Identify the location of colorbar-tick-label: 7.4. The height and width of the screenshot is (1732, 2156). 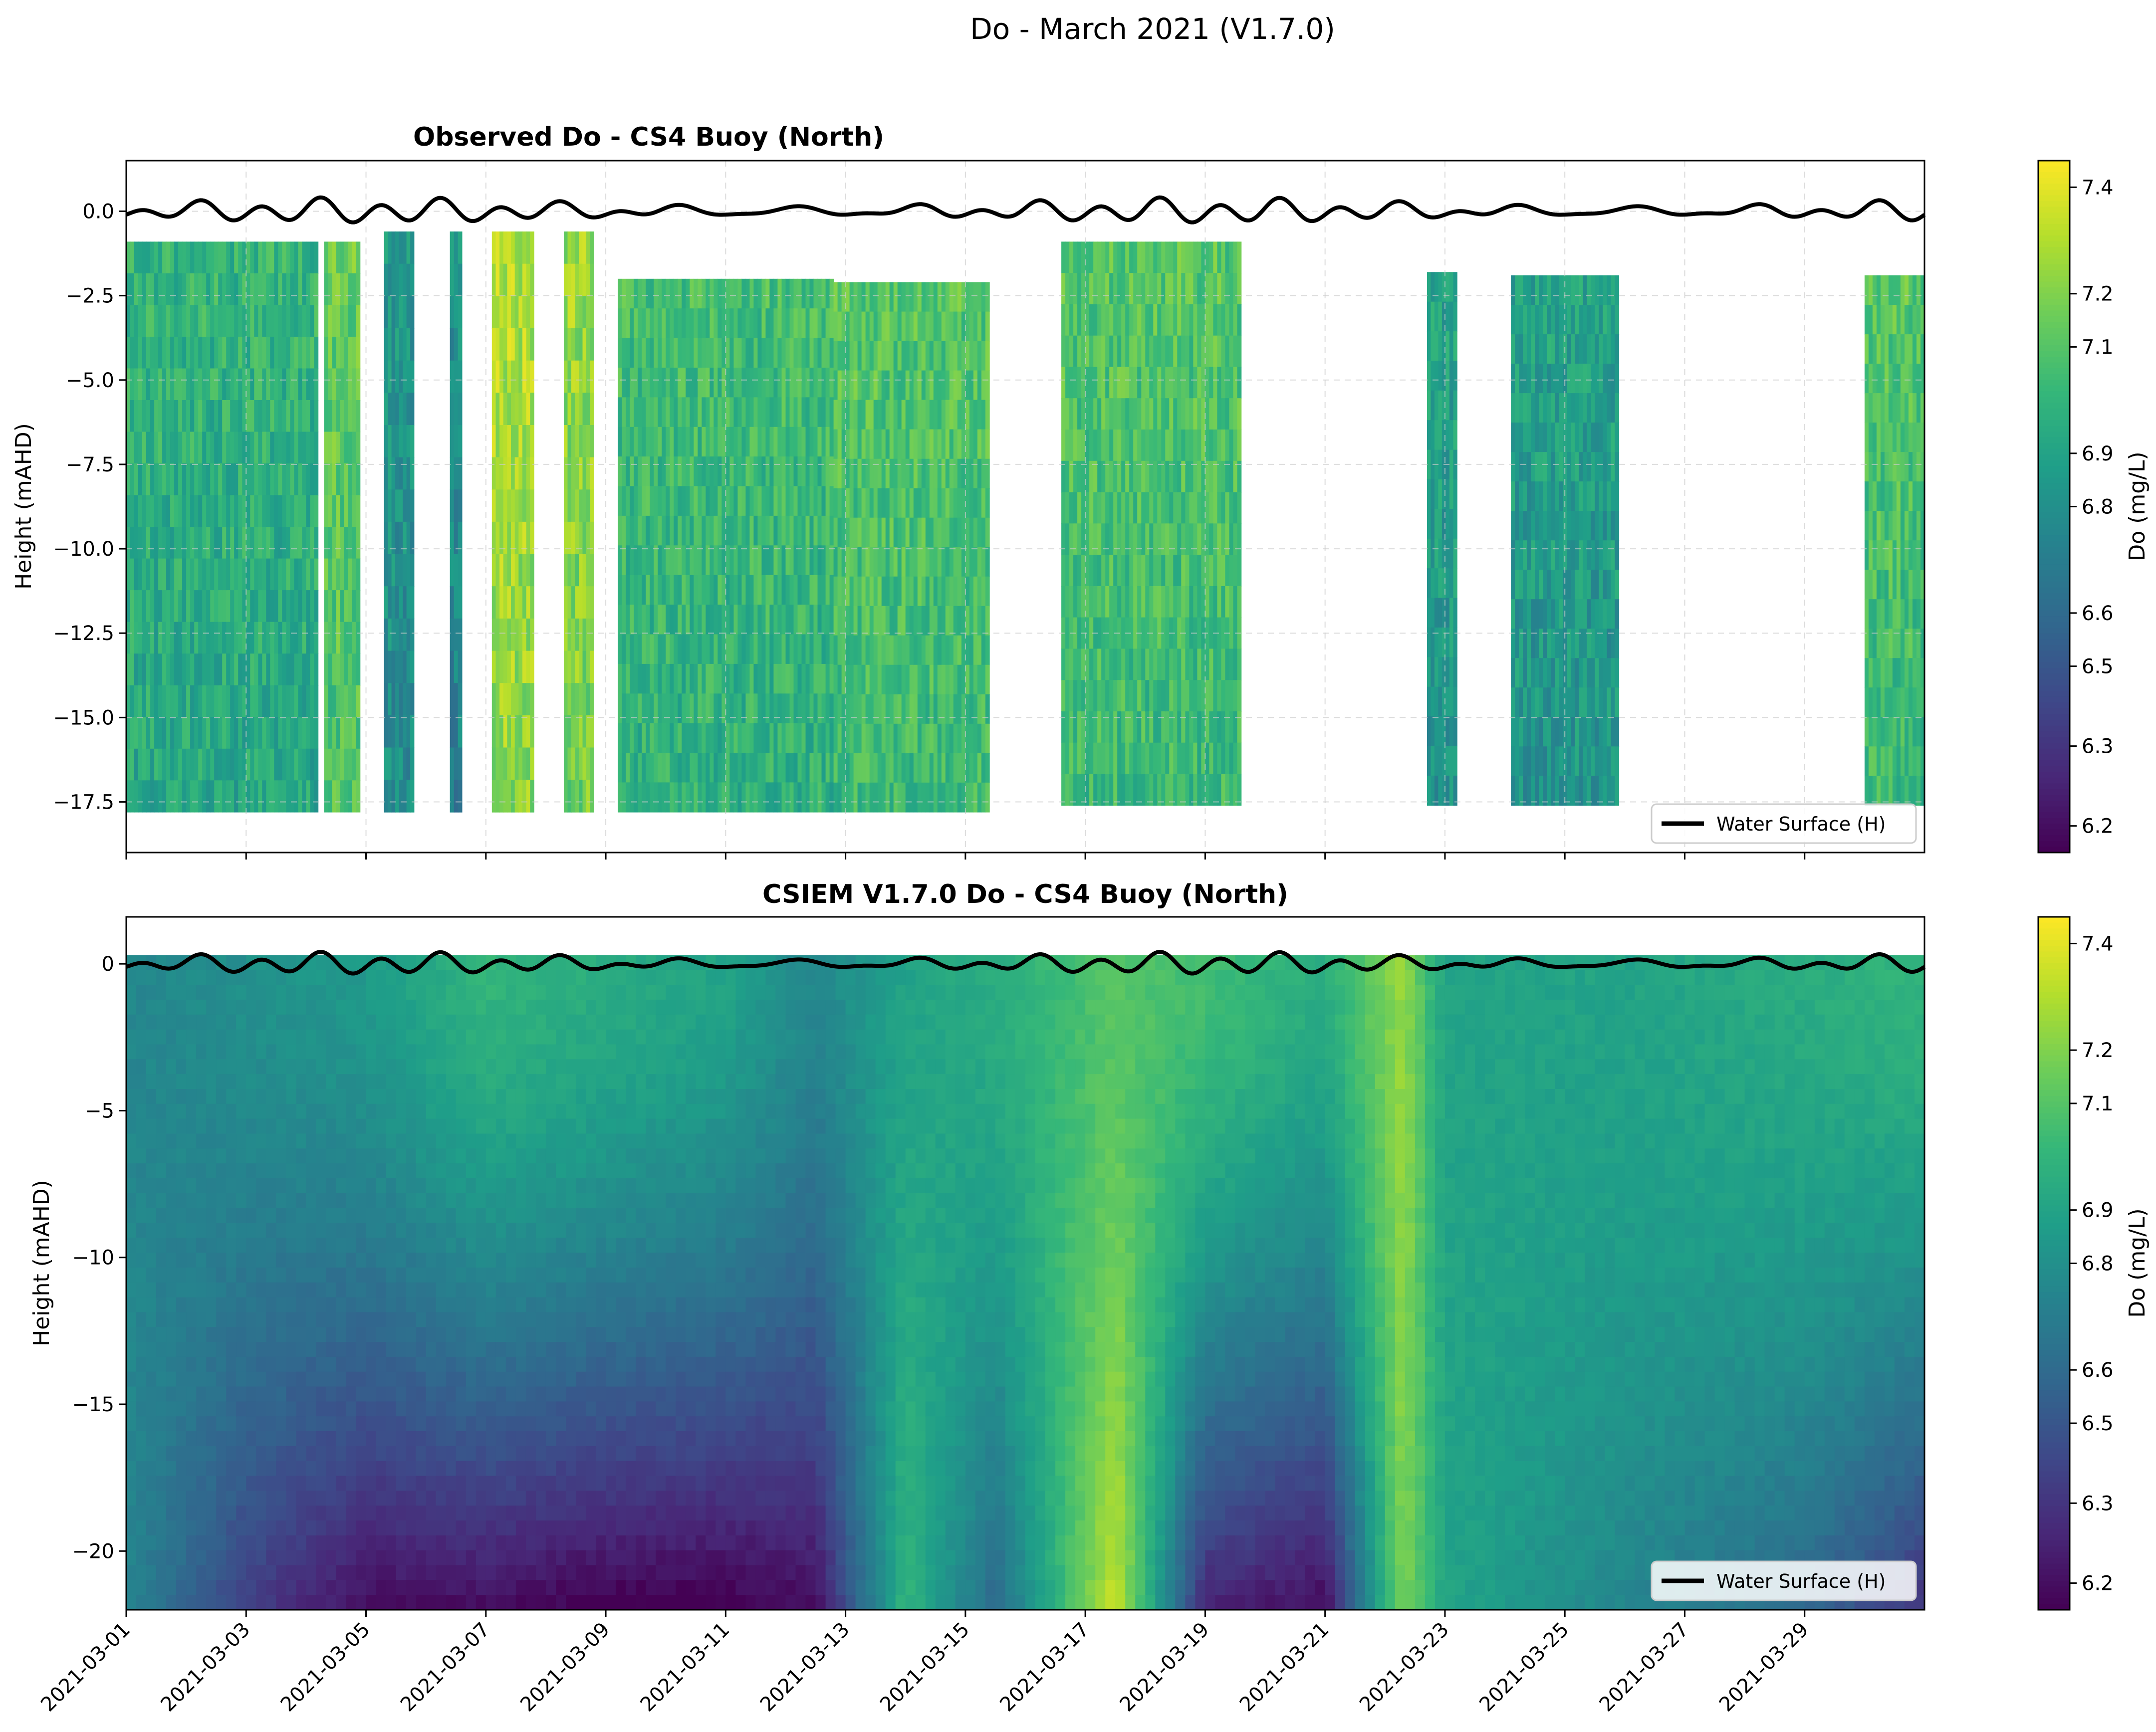
(2098, 187).